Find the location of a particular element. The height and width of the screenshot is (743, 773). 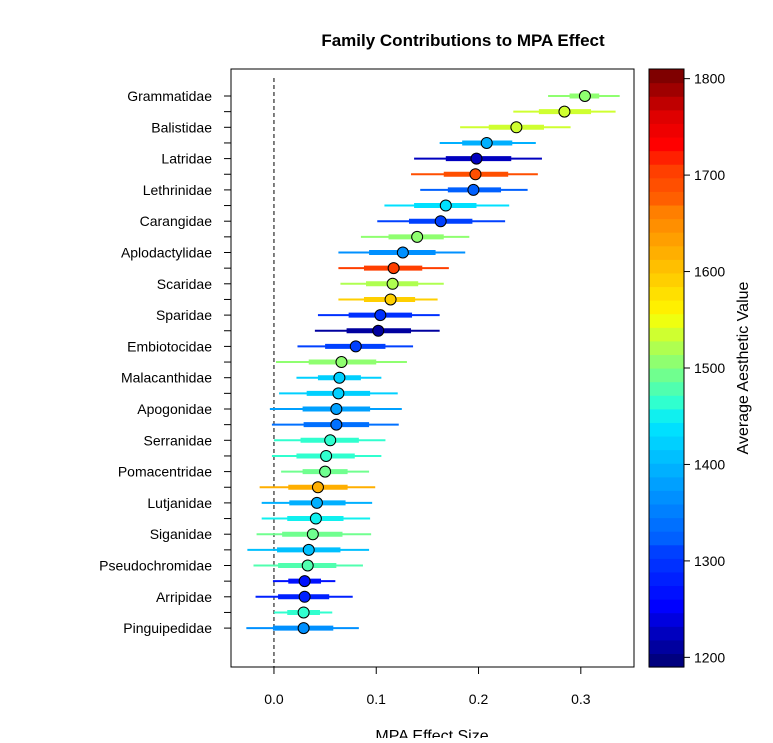

y-tick-label: Arripidae is located at coordinates (184, 597).